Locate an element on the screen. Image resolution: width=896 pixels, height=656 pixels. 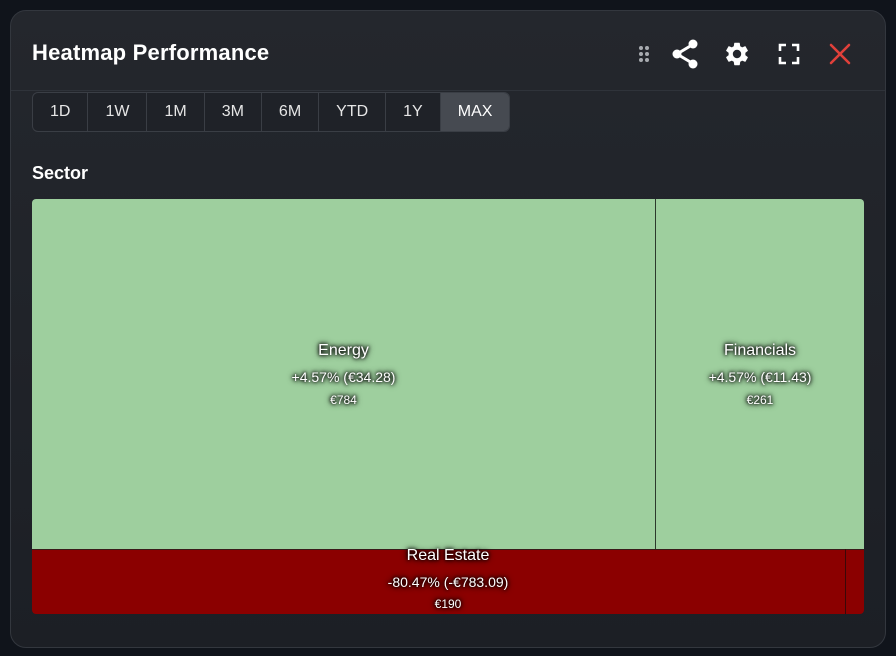
widget-title: Heatmap Performance is located at coordinates (151, 52).